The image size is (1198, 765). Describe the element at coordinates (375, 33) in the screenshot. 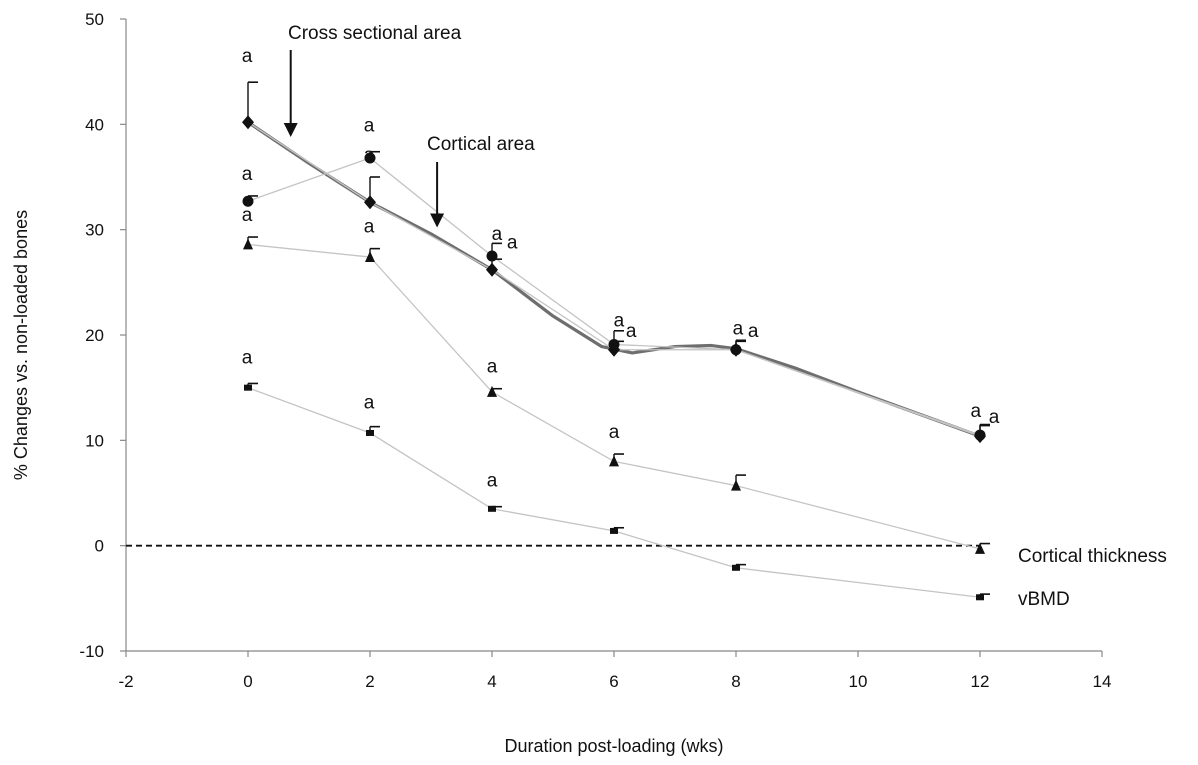

I see `annotation-cross-sectional-area: Cross sectional area` at that location.